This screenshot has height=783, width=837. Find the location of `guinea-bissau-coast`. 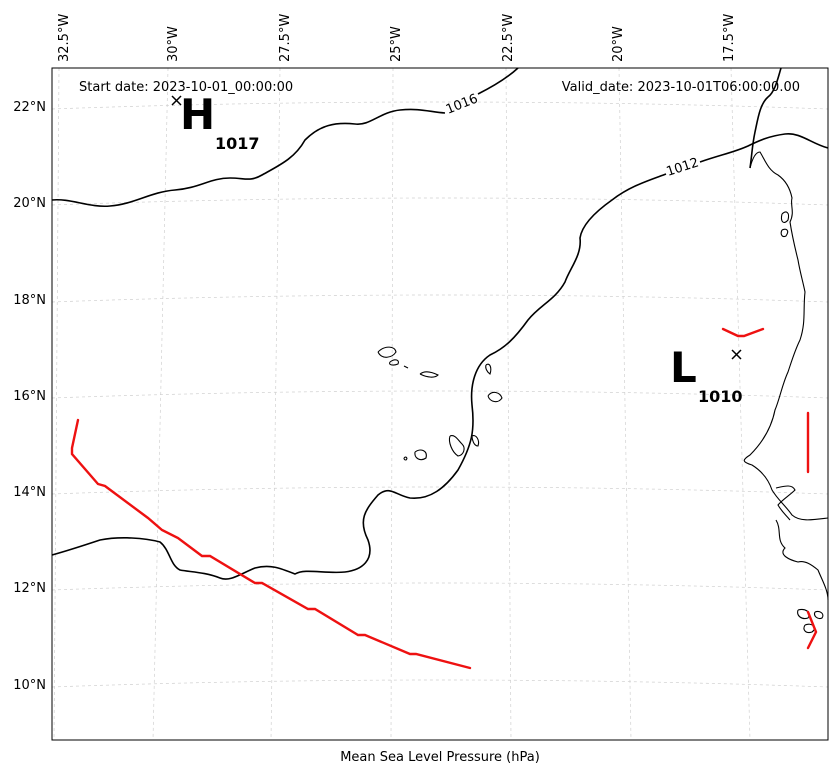

guinea-bissau-coast is located at coordinates (802, 560).